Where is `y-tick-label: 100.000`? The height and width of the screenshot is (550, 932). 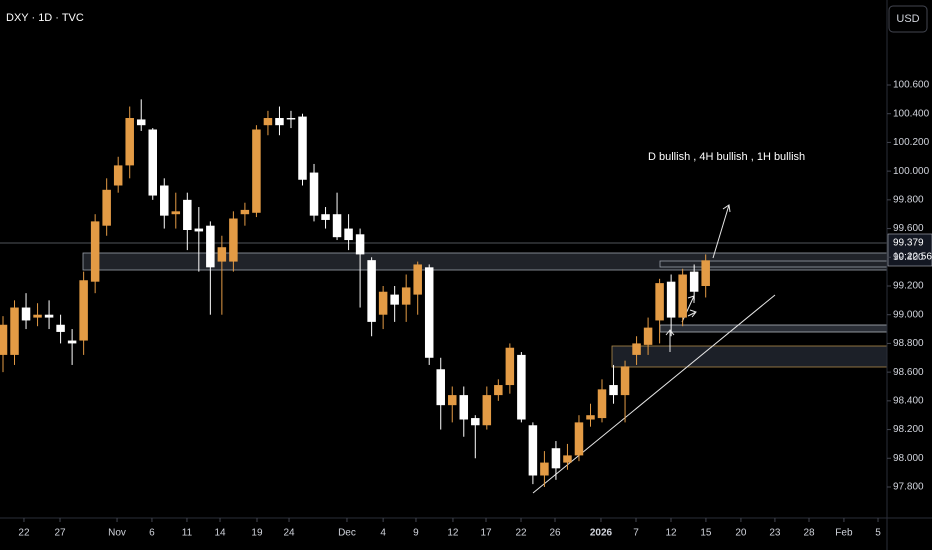 y-tick-label: 100.000 is located at coordinates (911, 171).